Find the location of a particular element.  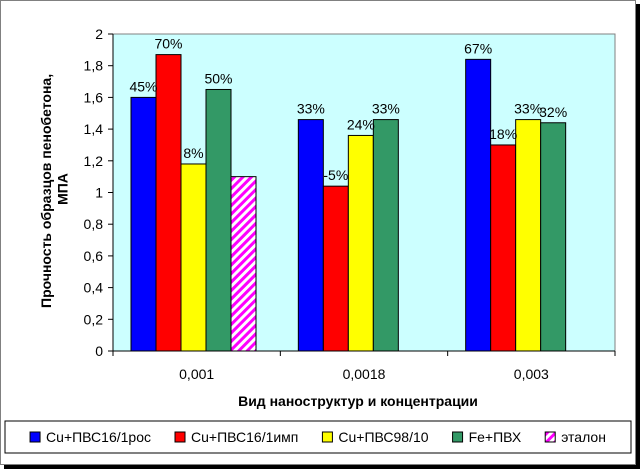

data-label: 8% is located at coordinates (193, 153).